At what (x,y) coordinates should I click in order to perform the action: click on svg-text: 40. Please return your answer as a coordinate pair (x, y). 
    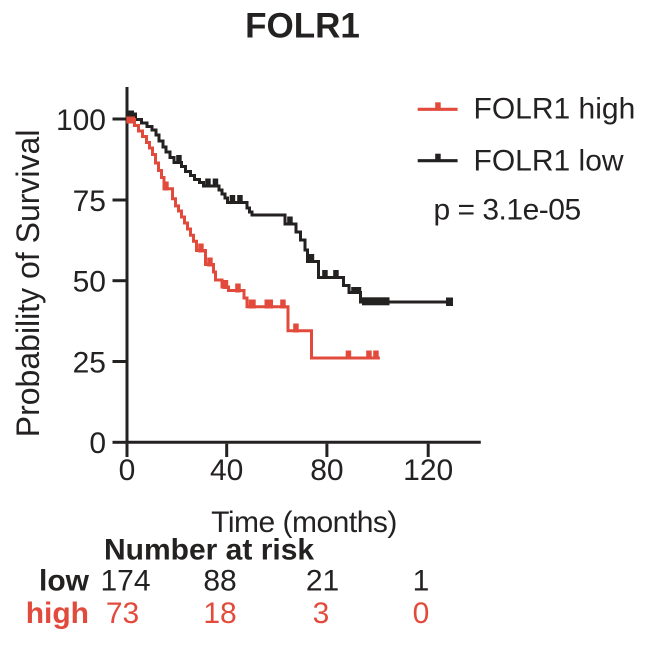
    Looking at the image, I should click on (226, 470).